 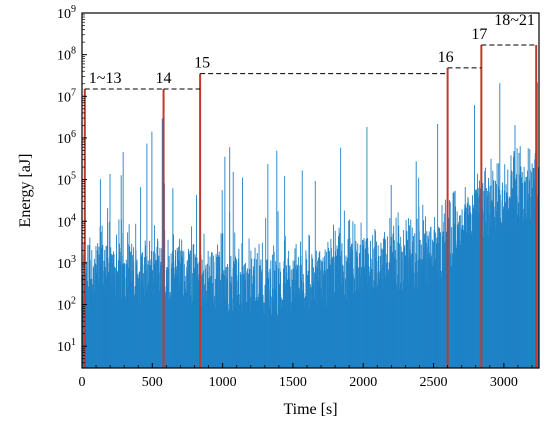 What do you see at coordinates (223, 382) in the screenshot?
I see `x-tick-label: 1000` at bounding box center [223, 382].